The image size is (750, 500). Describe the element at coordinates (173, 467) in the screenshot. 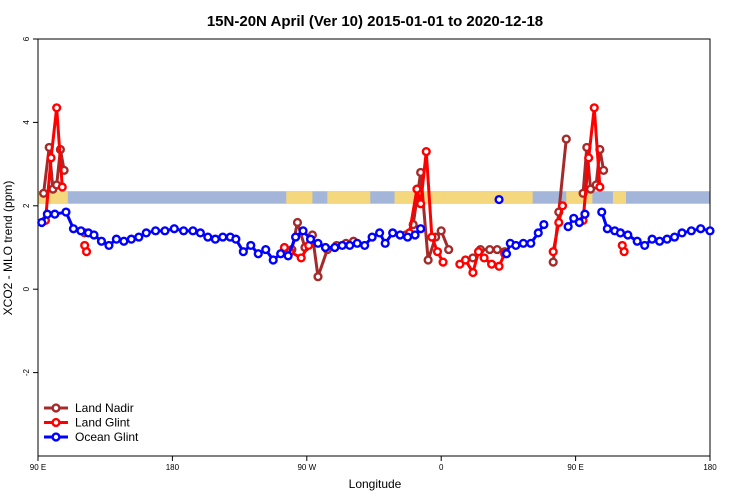

I see `x-tick-label: 180` at that location.